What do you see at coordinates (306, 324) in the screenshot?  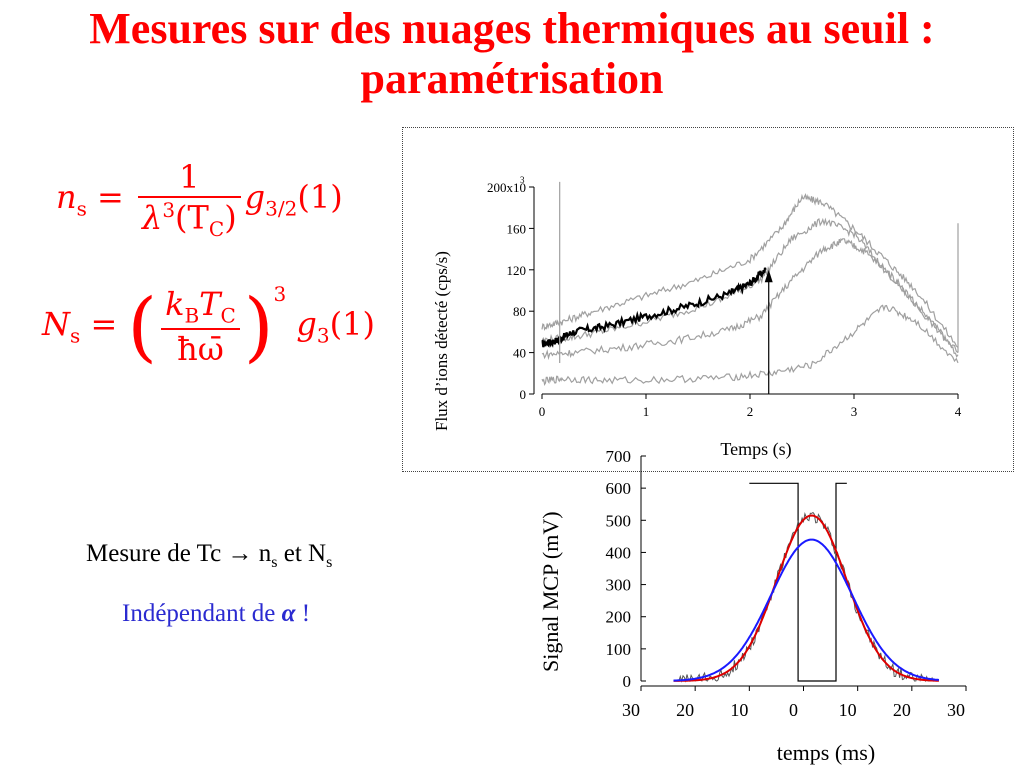 I see `formula-Ns-g: g` at bounding box center [306, 324].